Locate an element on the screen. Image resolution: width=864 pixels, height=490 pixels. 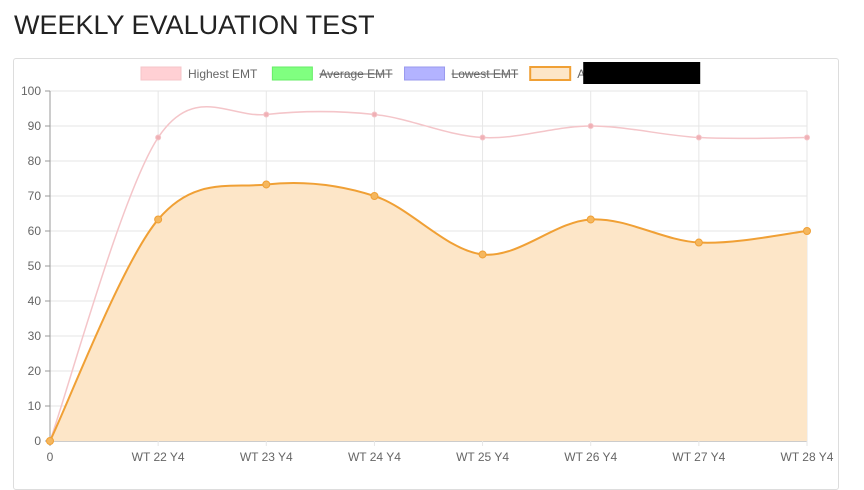
y-tick-label: 10 is located at coordinates (35, 406).